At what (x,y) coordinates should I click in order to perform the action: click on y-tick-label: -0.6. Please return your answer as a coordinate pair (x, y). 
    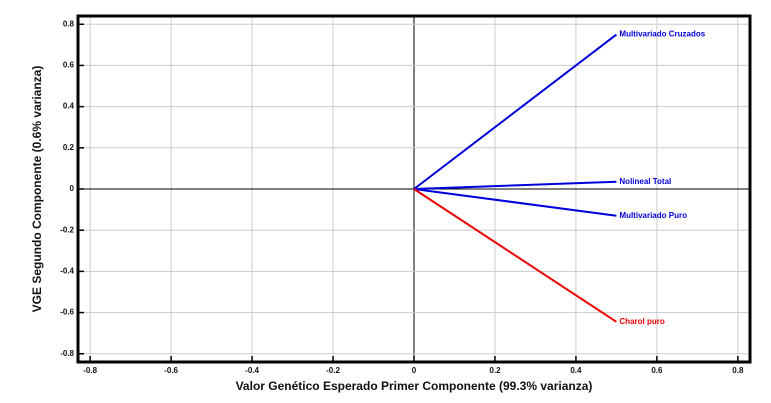
    Looking at the image, I should click on (67, 312).